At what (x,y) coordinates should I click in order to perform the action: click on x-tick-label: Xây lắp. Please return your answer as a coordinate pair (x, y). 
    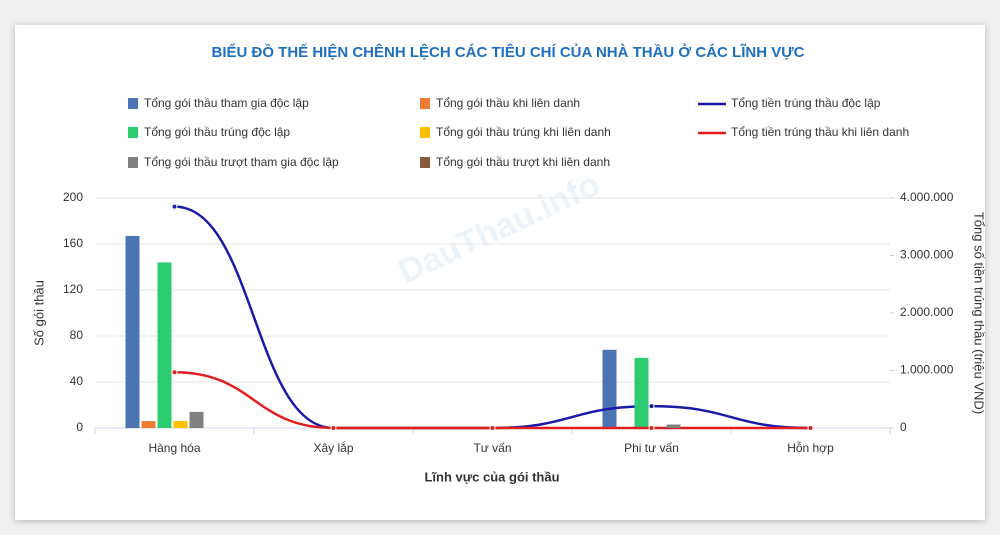
    Looking at the image, I should click on (333, 447).